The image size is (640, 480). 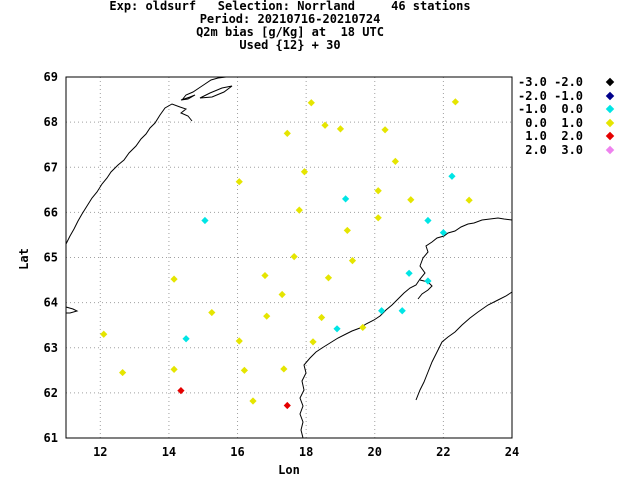 I want to click on y-tick-label: 67, so click(x=51, y=167).